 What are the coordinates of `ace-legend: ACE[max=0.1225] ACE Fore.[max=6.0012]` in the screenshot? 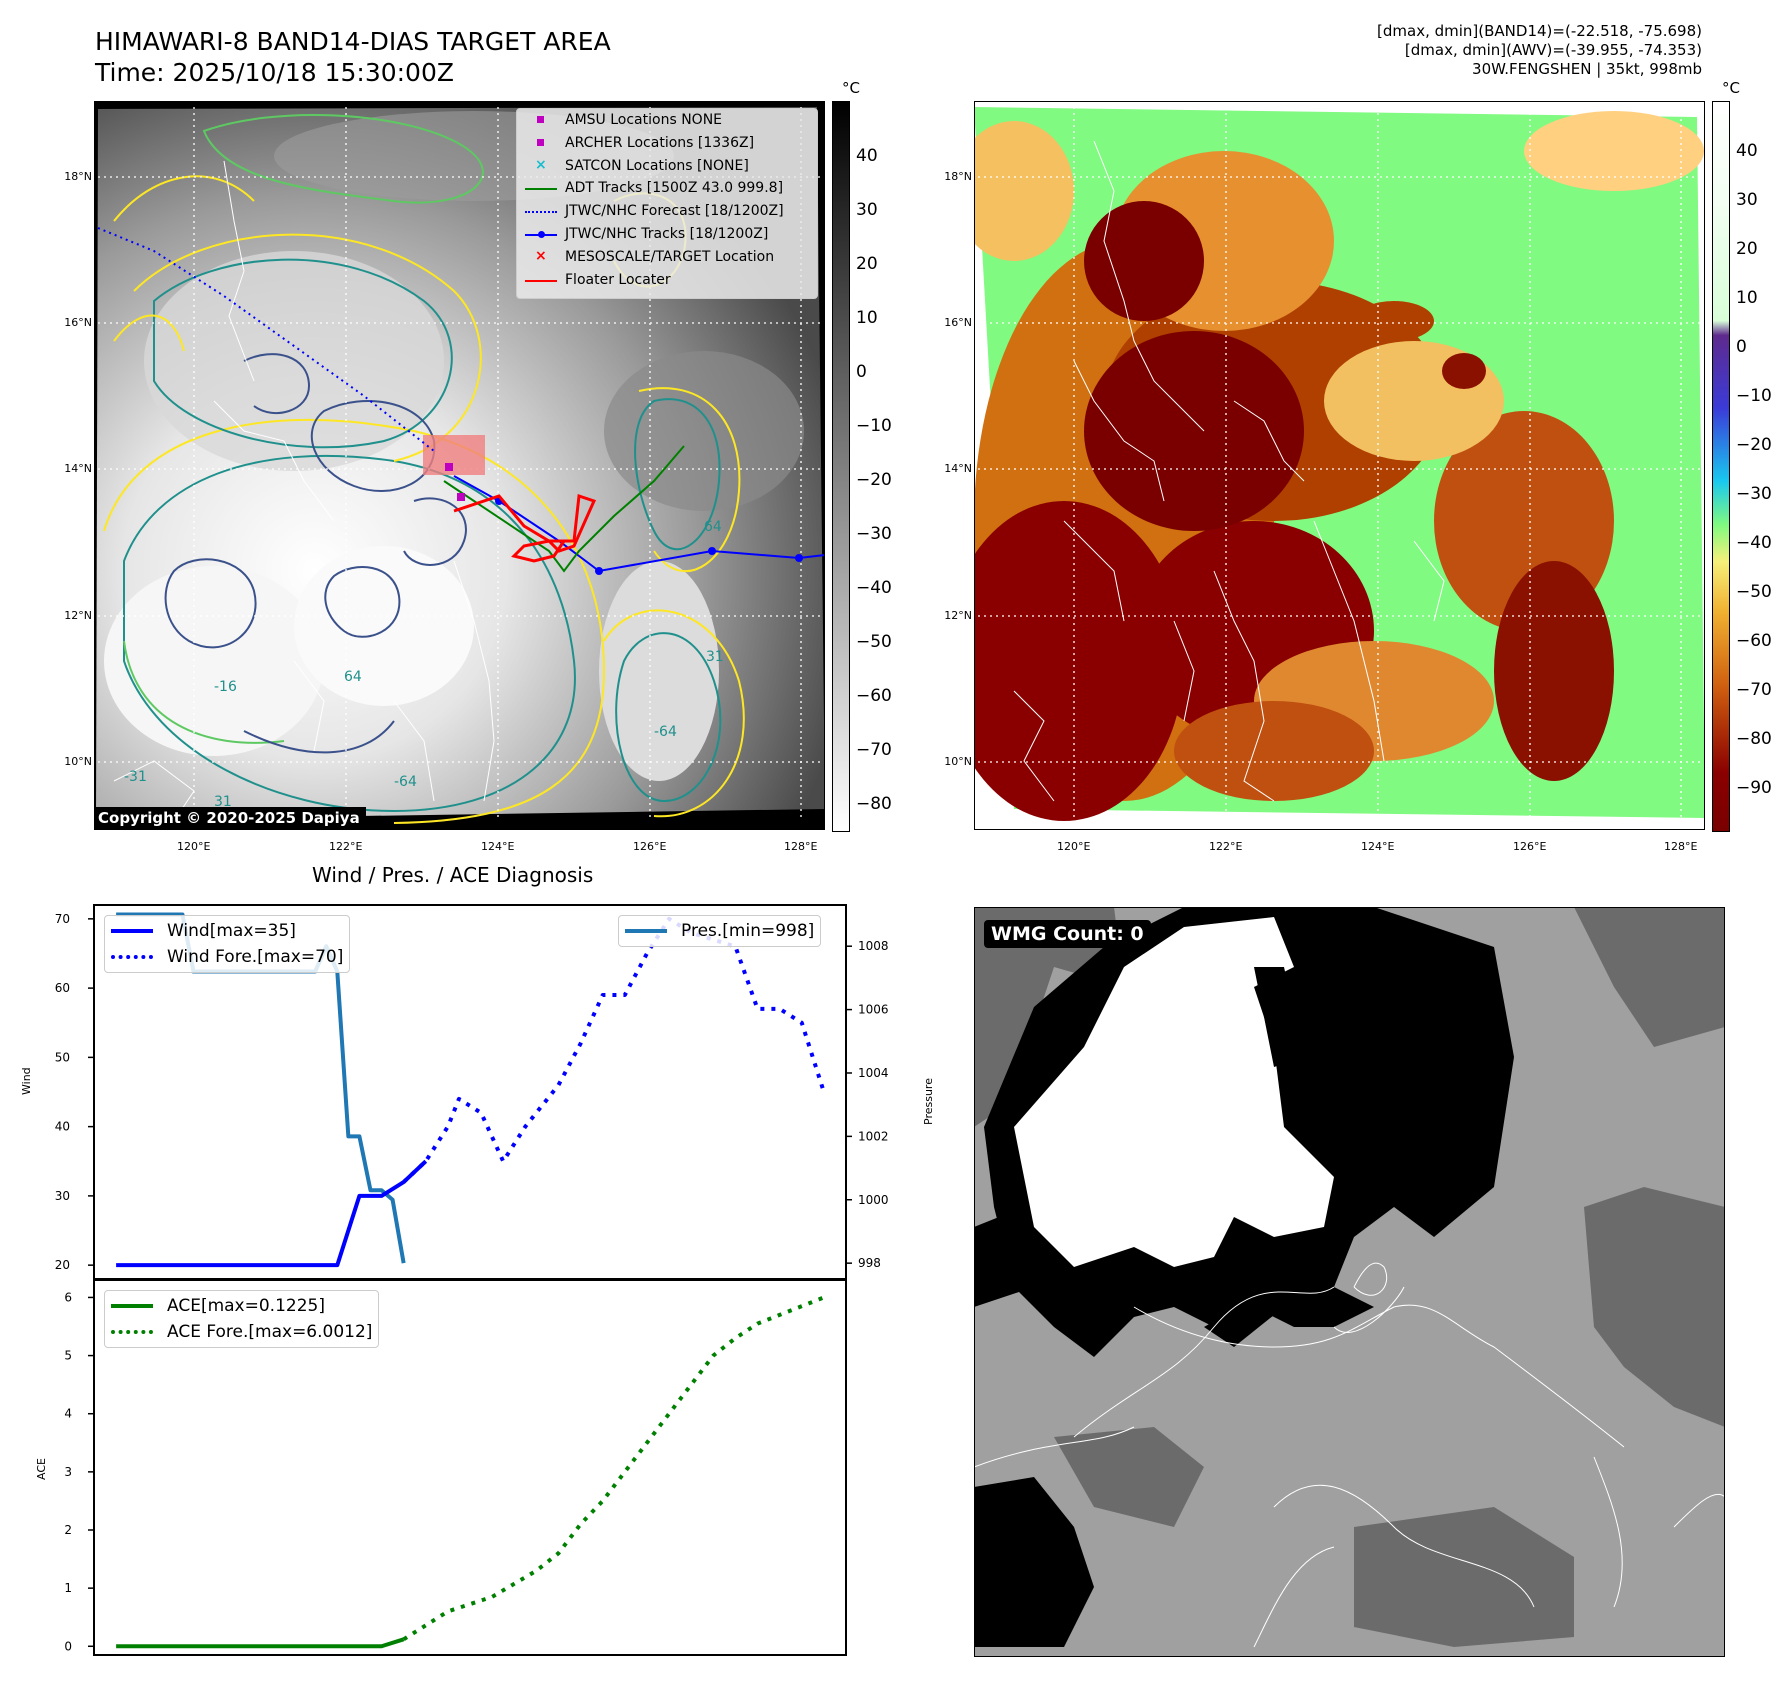 It's located at (242, 1319).